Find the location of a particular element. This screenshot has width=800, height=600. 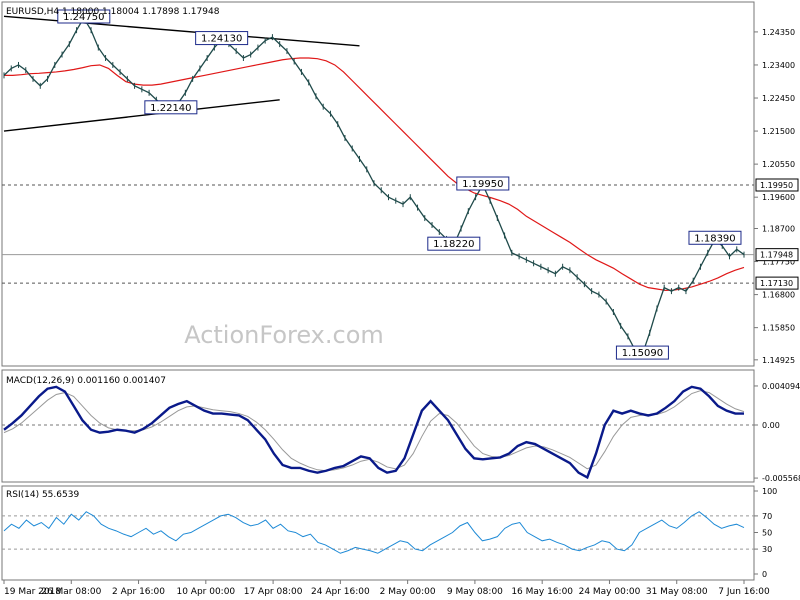

x-tick-label: 2 May 00:00 is located at coordinates (408, 592).